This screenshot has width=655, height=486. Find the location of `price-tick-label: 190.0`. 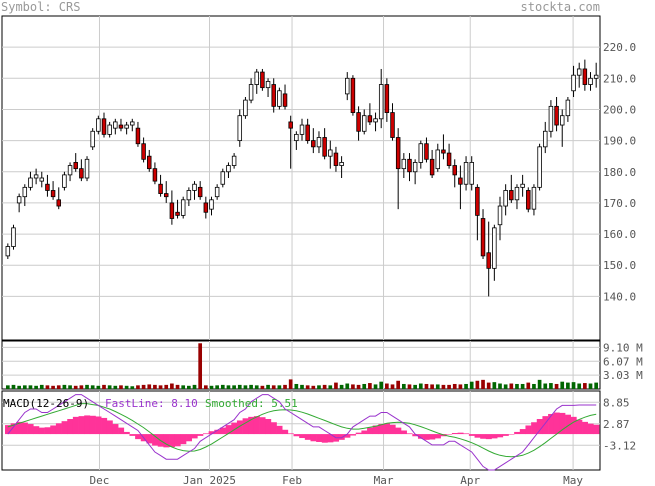

price-tick-label: 190.0 is located at coordinates (619, 141).